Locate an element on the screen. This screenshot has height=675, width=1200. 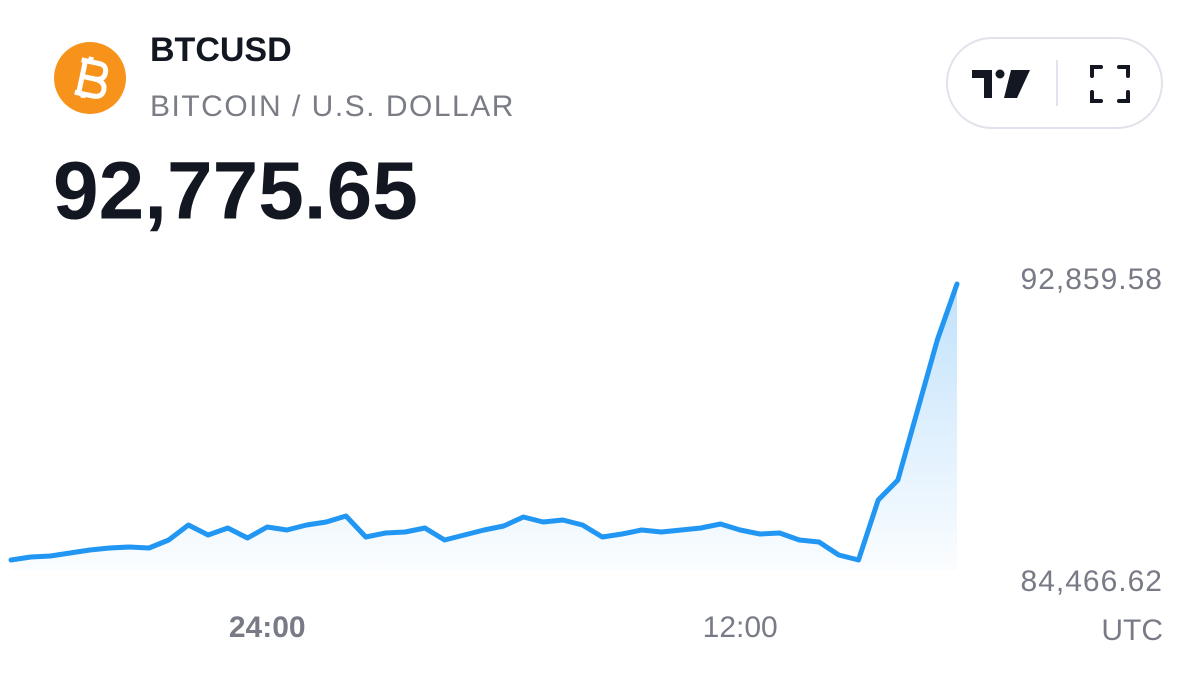
y-tick-label: 84,466.62 is located at coordinates (1092, 581).